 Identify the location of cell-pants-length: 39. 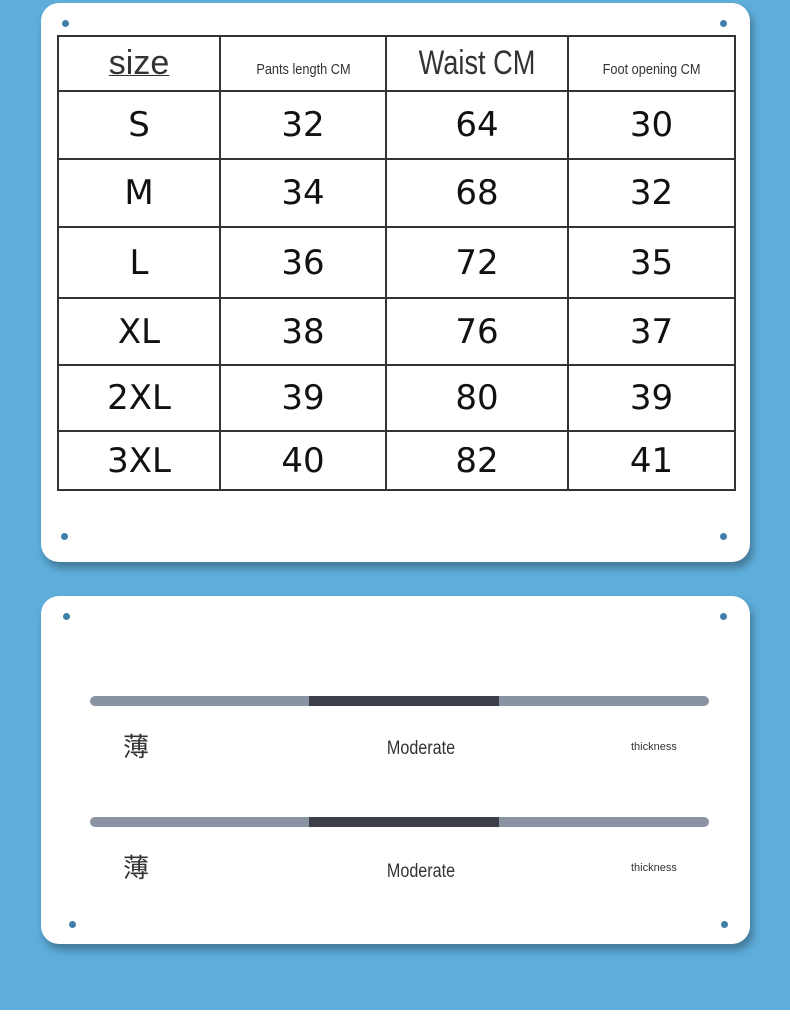
(303, 398).